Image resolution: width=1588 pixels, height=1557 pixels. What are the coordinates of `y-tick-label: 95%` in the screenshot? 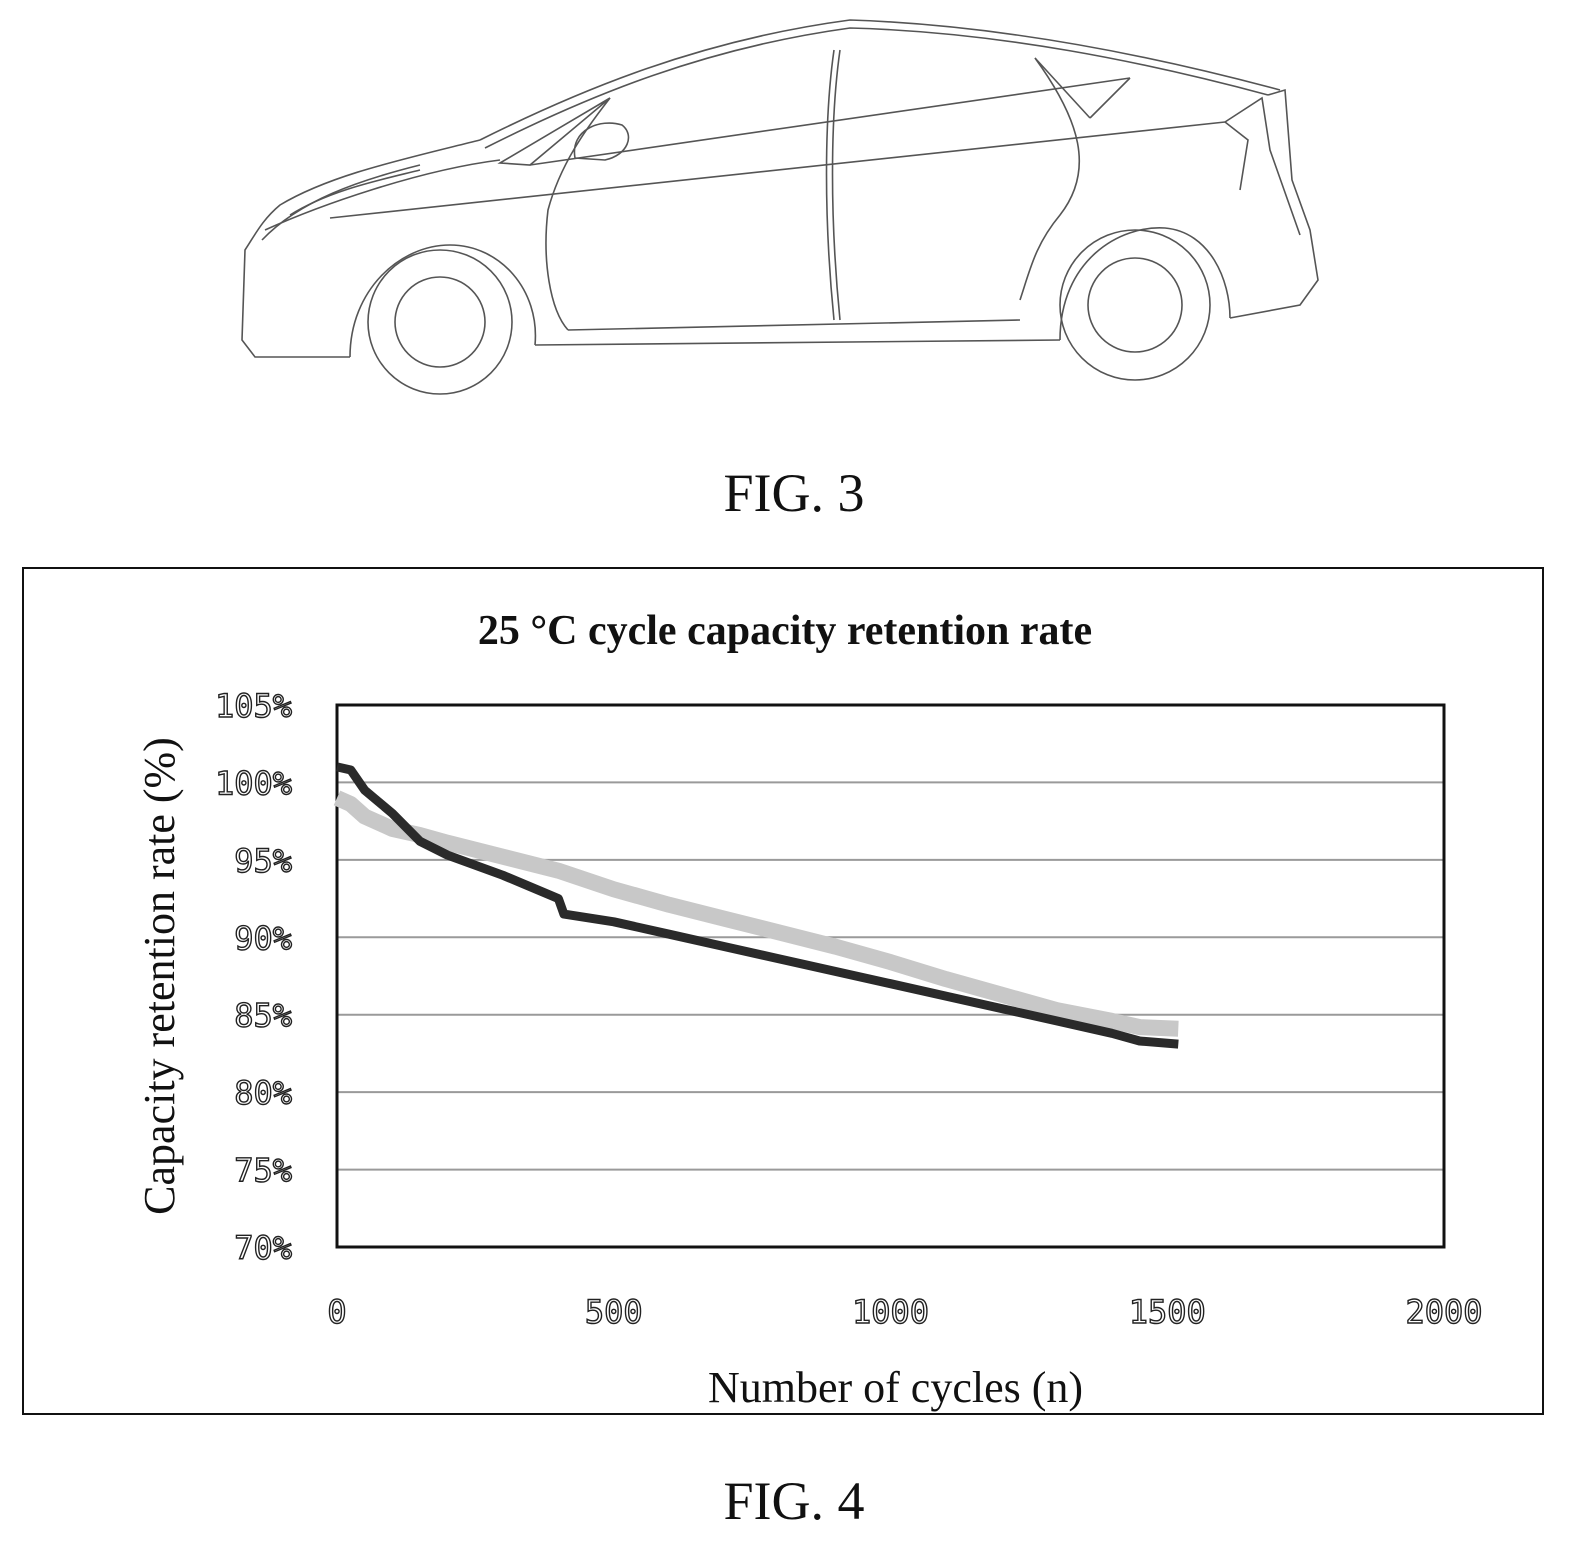 It's located at (263, 861).